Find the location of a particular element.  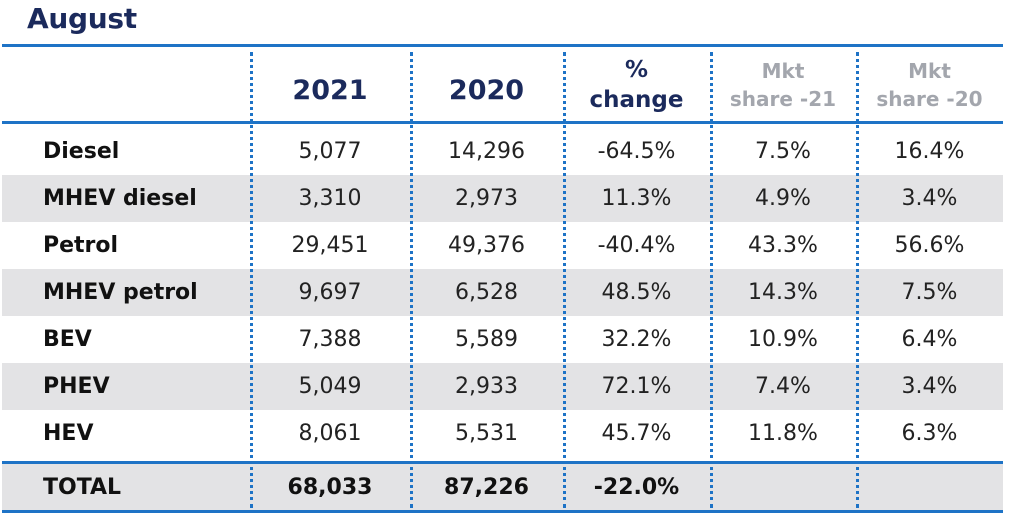

table-cell-change: -40.4% is located at coordinates (636, 245).